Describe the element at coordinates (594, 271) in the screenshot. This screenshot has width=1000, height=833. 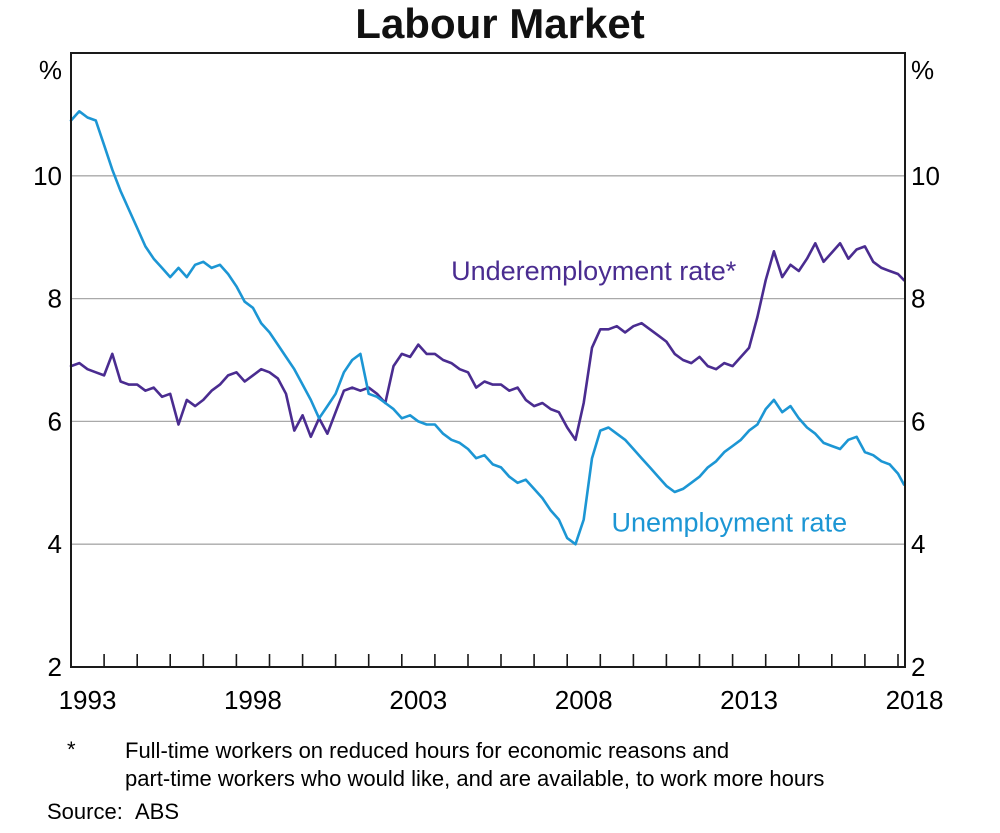
I see `underemployment-rate-label: Underemployment rate*` at that location.